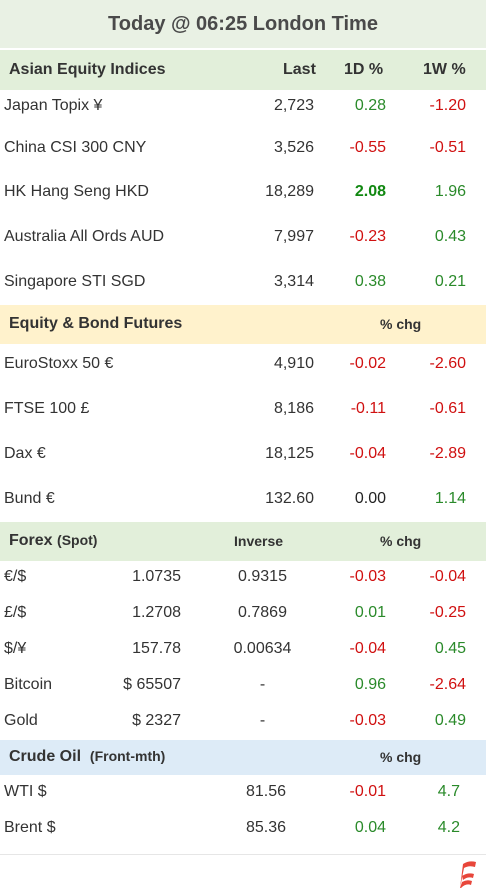  I want to click on table-row: Bund € 132.60 0.00 1.14, so click(243, 501).